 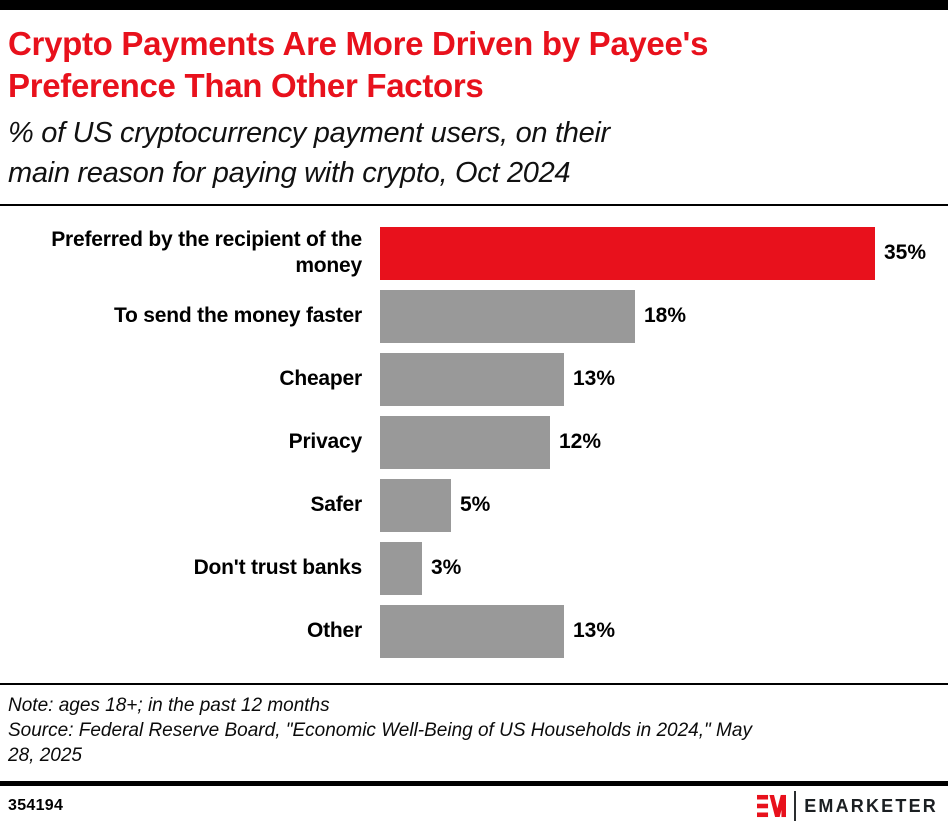 I want to click on value-label: 3%, so click(x=446, y=567).